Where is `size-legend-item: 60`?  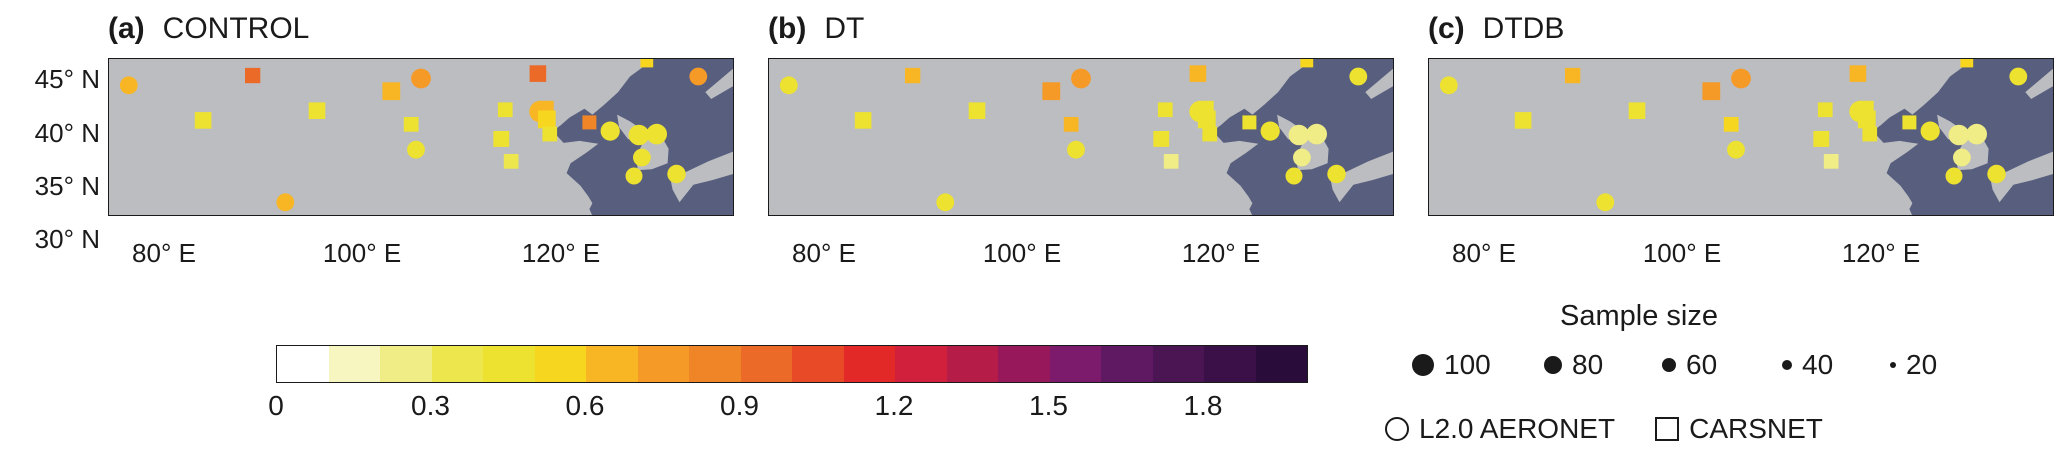
size-legend-item: 60 is located at coordinates (1689, 365).